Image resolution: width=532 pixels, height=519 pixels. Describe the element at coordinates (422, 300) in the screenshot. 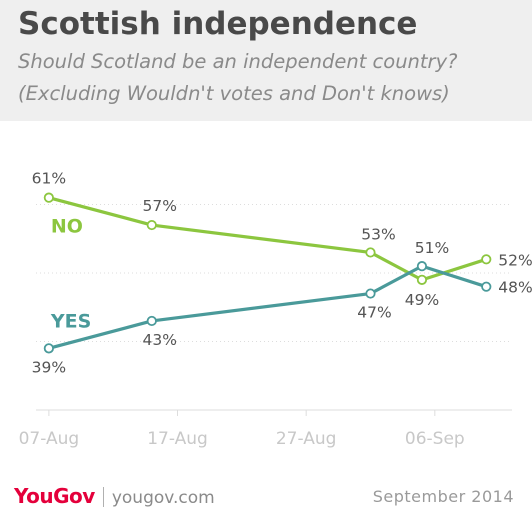

I see `data-label-no-3: 49%` at that location.